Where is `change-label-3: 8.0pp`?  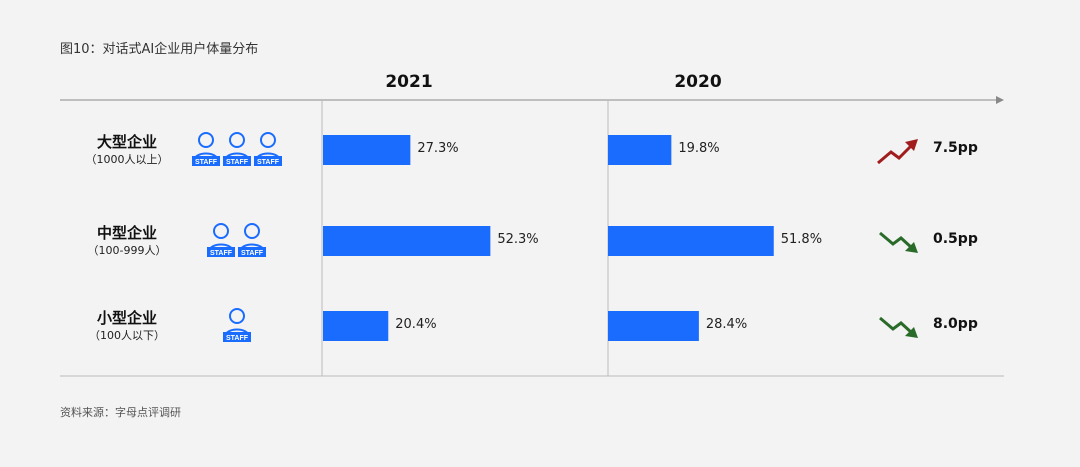 change-label-3: 8.0pp is located at coordinates (955, 324).